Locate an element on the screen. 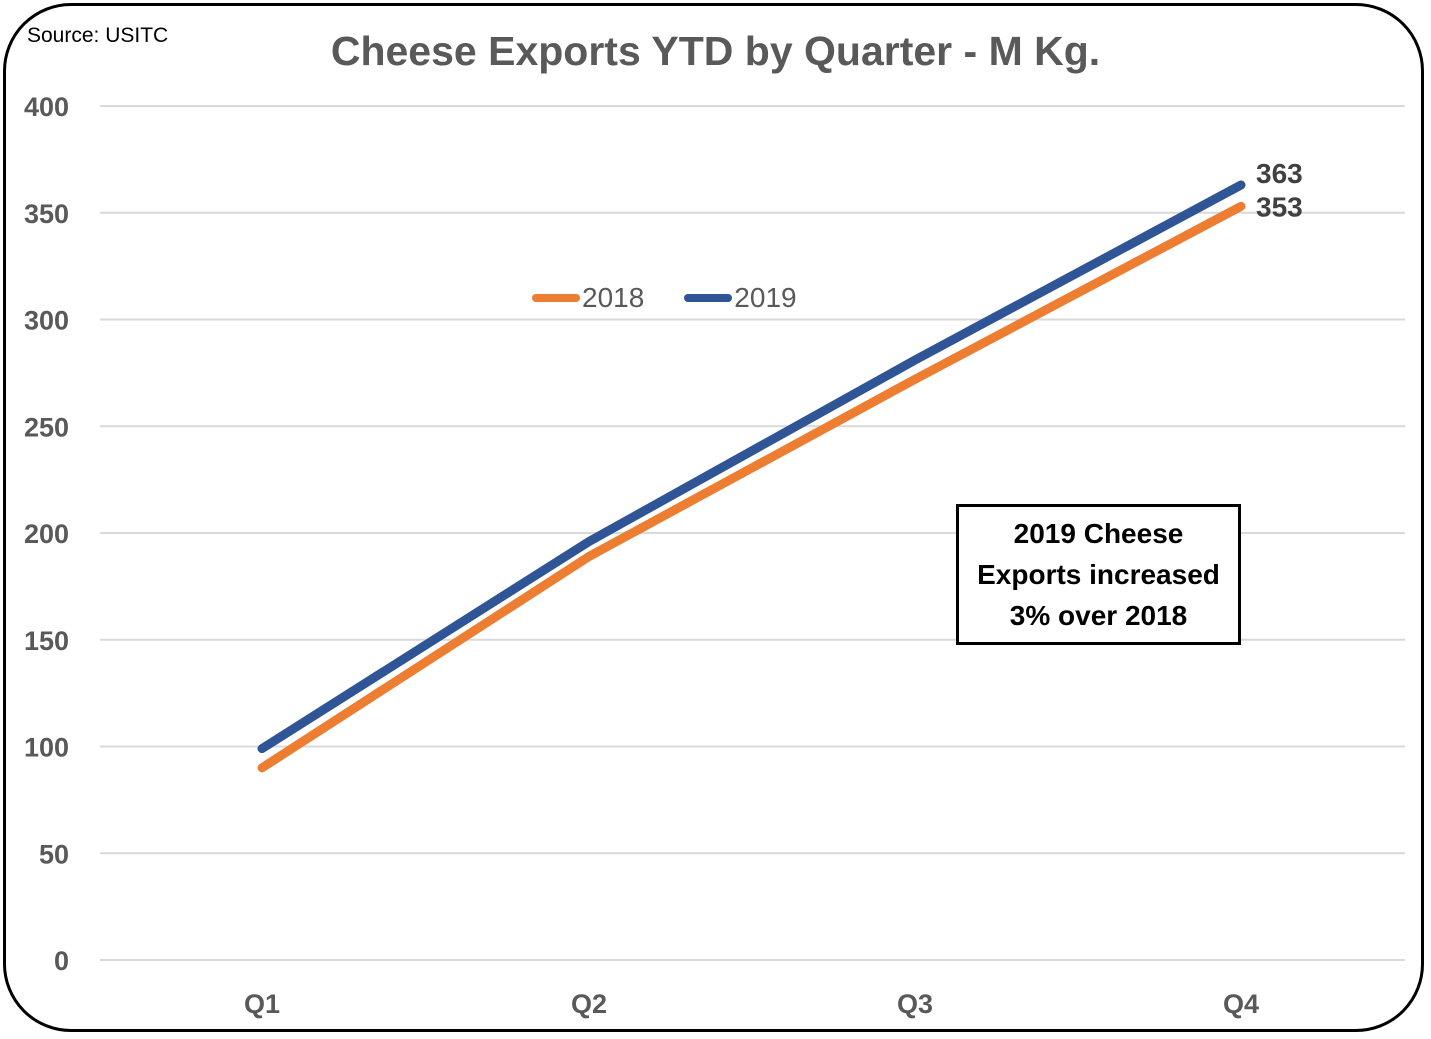  x-tick-label-q4: Q4 is located at coordinates (1241, 1004).